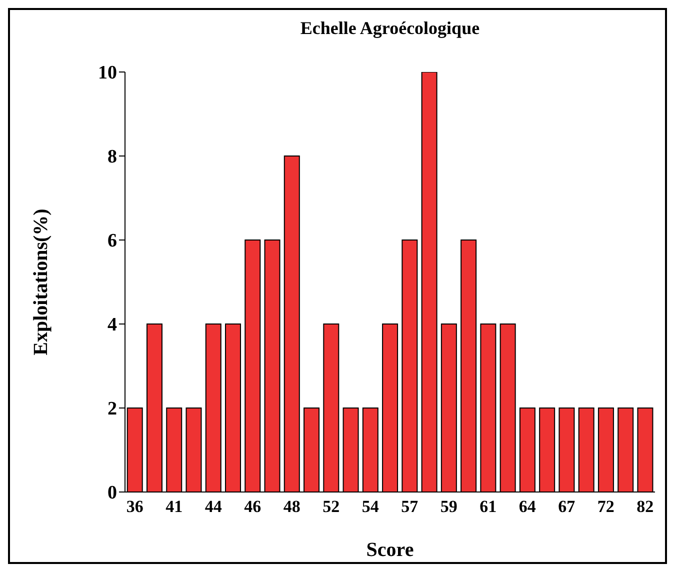 This screenshot has width=675, height=572. I want to click on x-tick-label: 36, so click(135, 506).